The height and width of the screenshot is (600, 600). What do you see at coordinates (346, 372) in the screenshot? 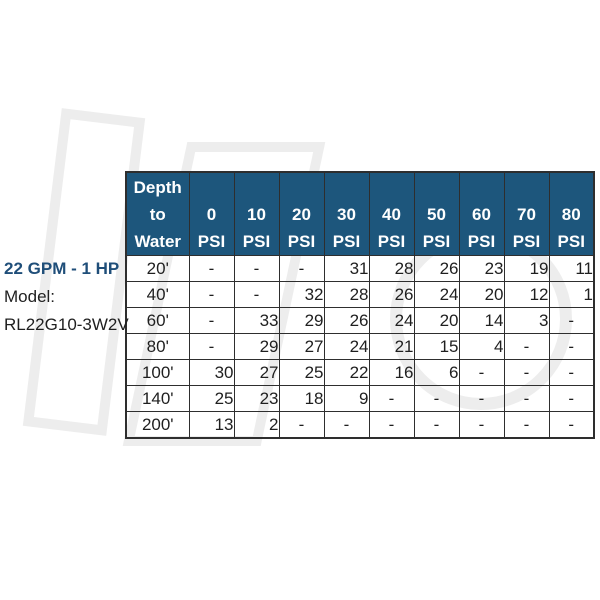
I see `value-cell: 22` at bounding box center [346, 372].